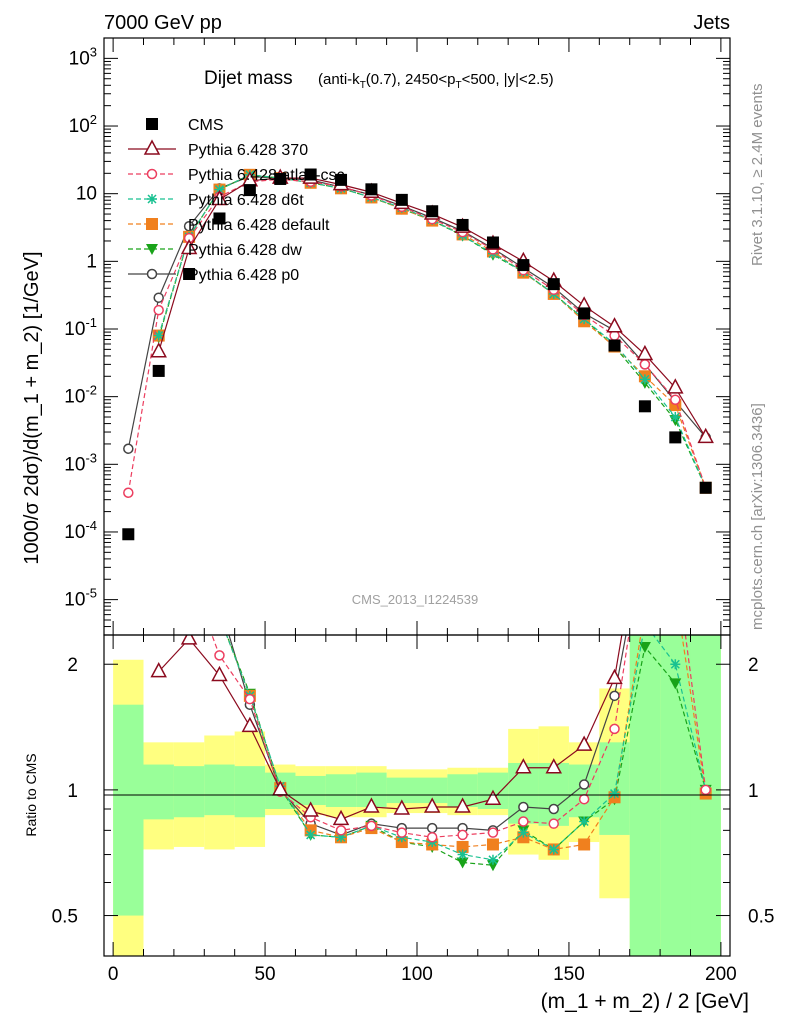 This screenshot has width=786, height=1024. What do you see at coordinates (266, 175) in the screenshot?
I see `legend-label: Pythia 6.428 atlas-csc` at bounding box center [266, 175].